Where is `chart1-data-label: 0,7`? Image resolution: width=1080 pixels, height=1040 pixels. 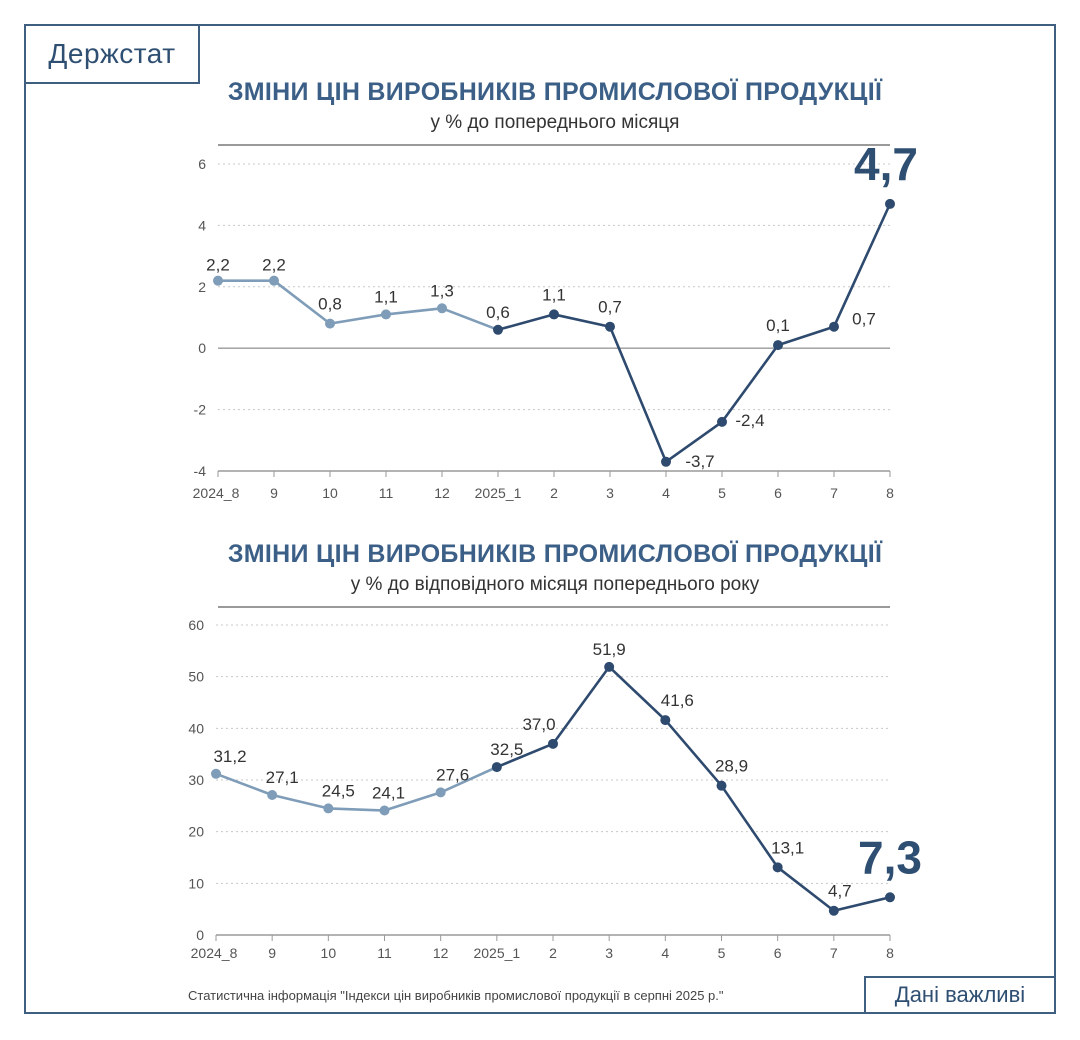 chart1-data-label: 0,7 is located at coordinates (864, 319).